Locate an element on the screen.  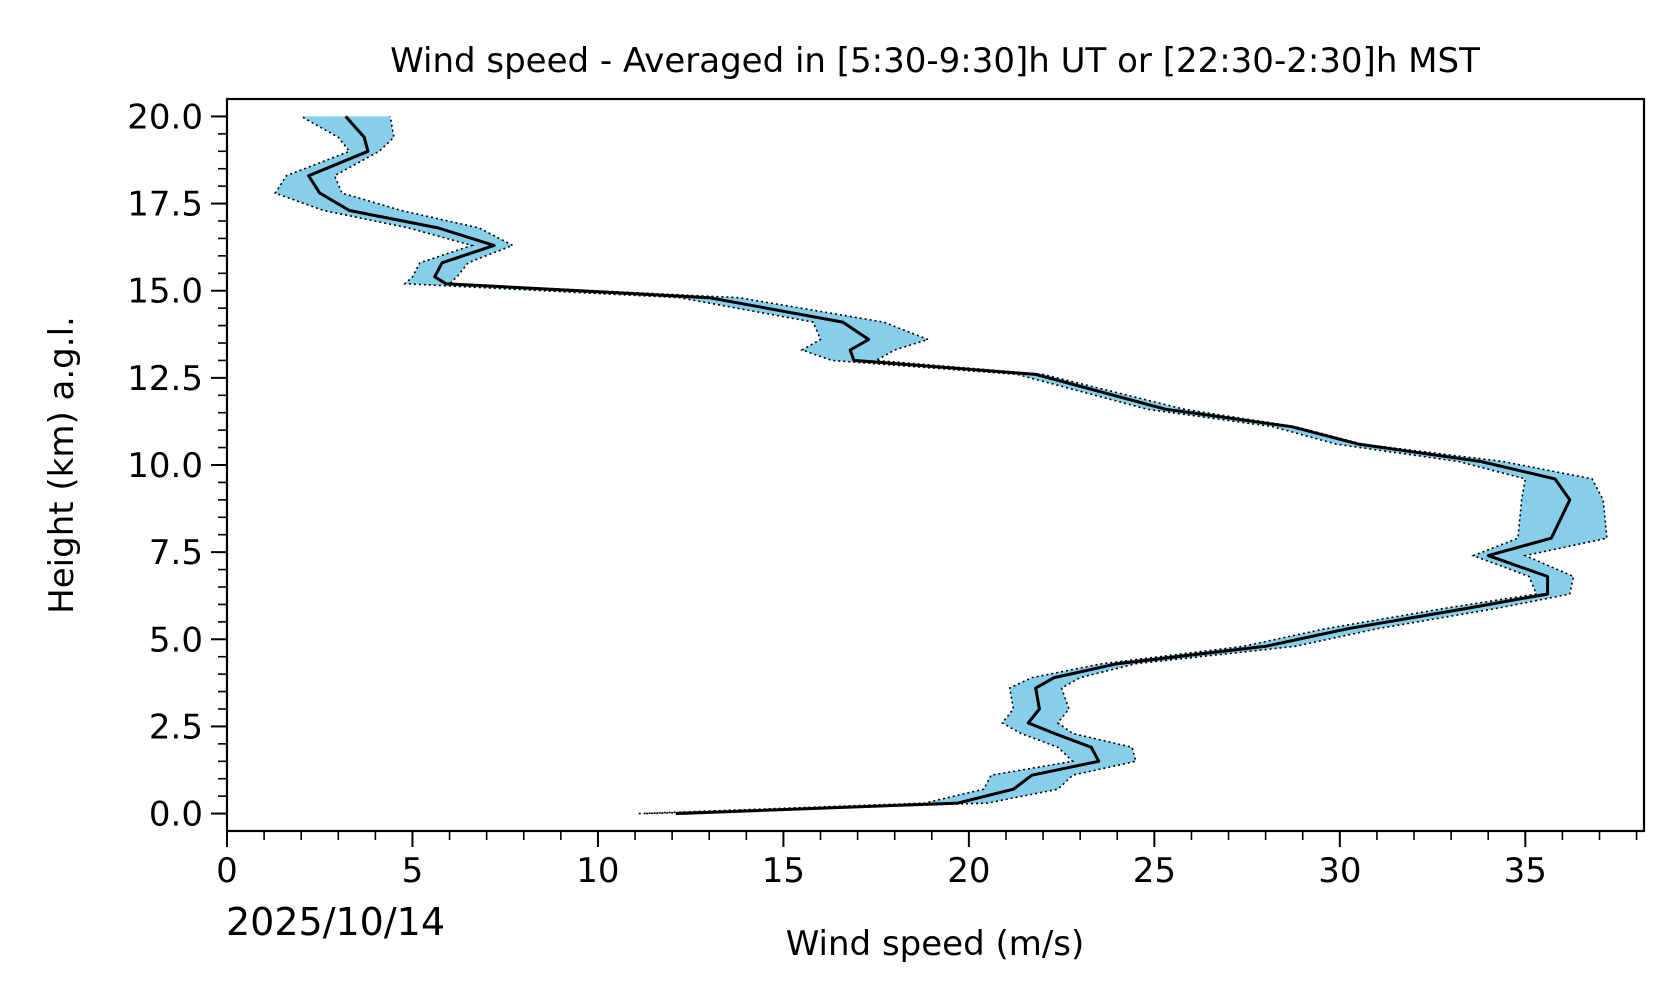
y-tick-label: 2.5 is located at coordinates (176, 727).